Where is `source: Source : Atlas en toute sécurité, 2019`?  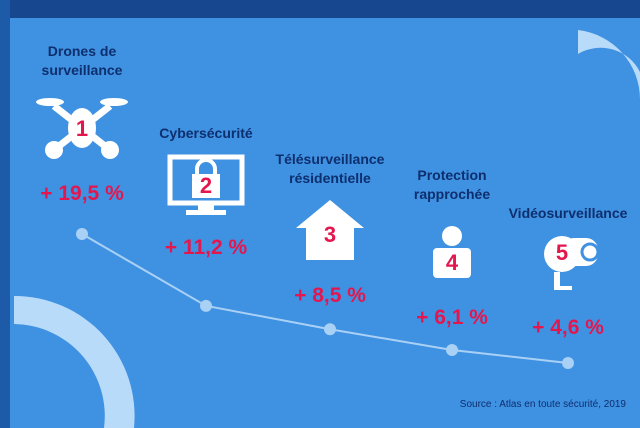
source: Source : Atlas en toute sécurité, 2019 is located at coordinates (542, 404).